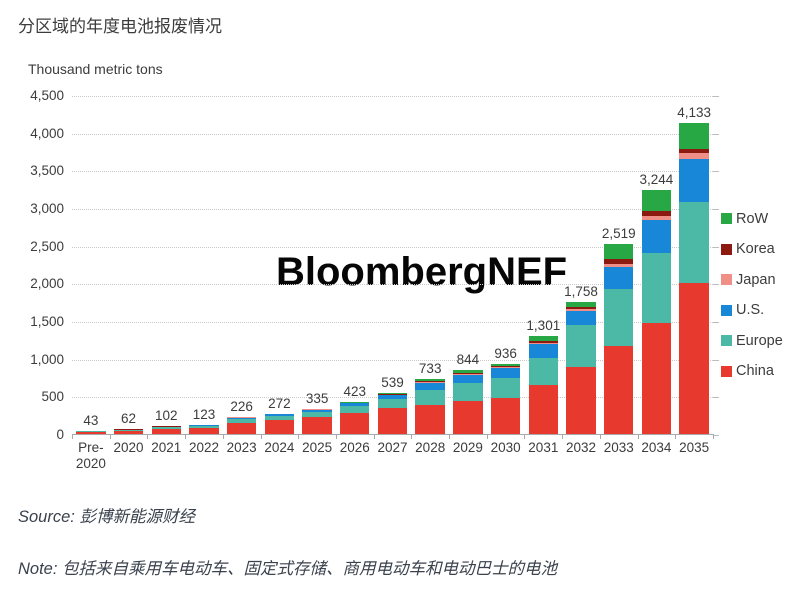 The height and width of the screenshot is (599, 800). I want to click on y-axis-tick-label: 0, so click(60, 434).